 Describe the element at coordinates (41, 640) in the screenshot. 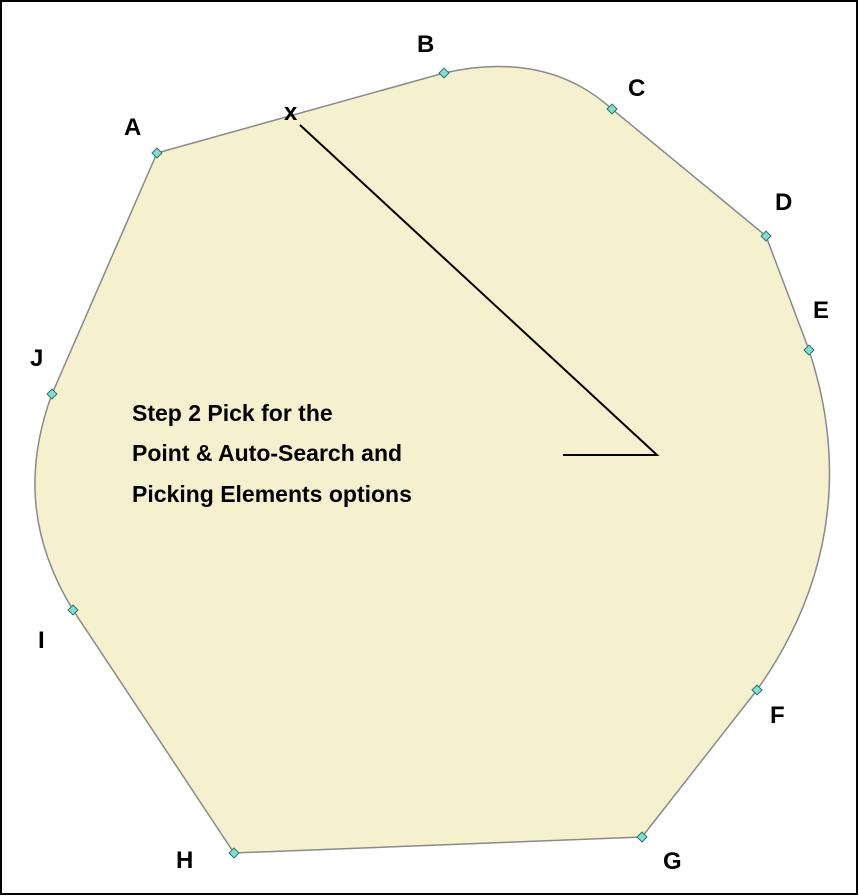

I see `vertex-label: I` at that location.